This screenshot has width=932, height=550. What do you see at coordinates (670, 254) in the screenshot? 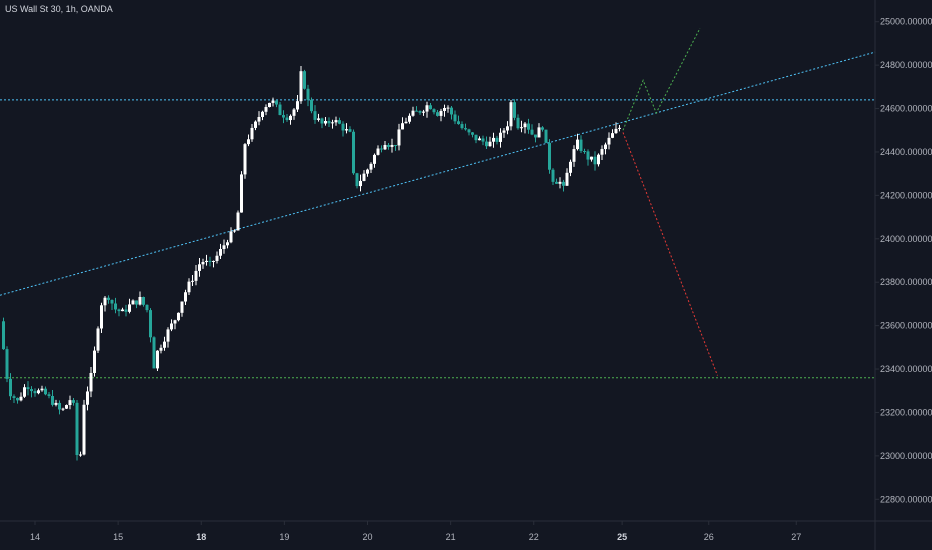
I see `bearish-projection` at bounding box center [670, 254].